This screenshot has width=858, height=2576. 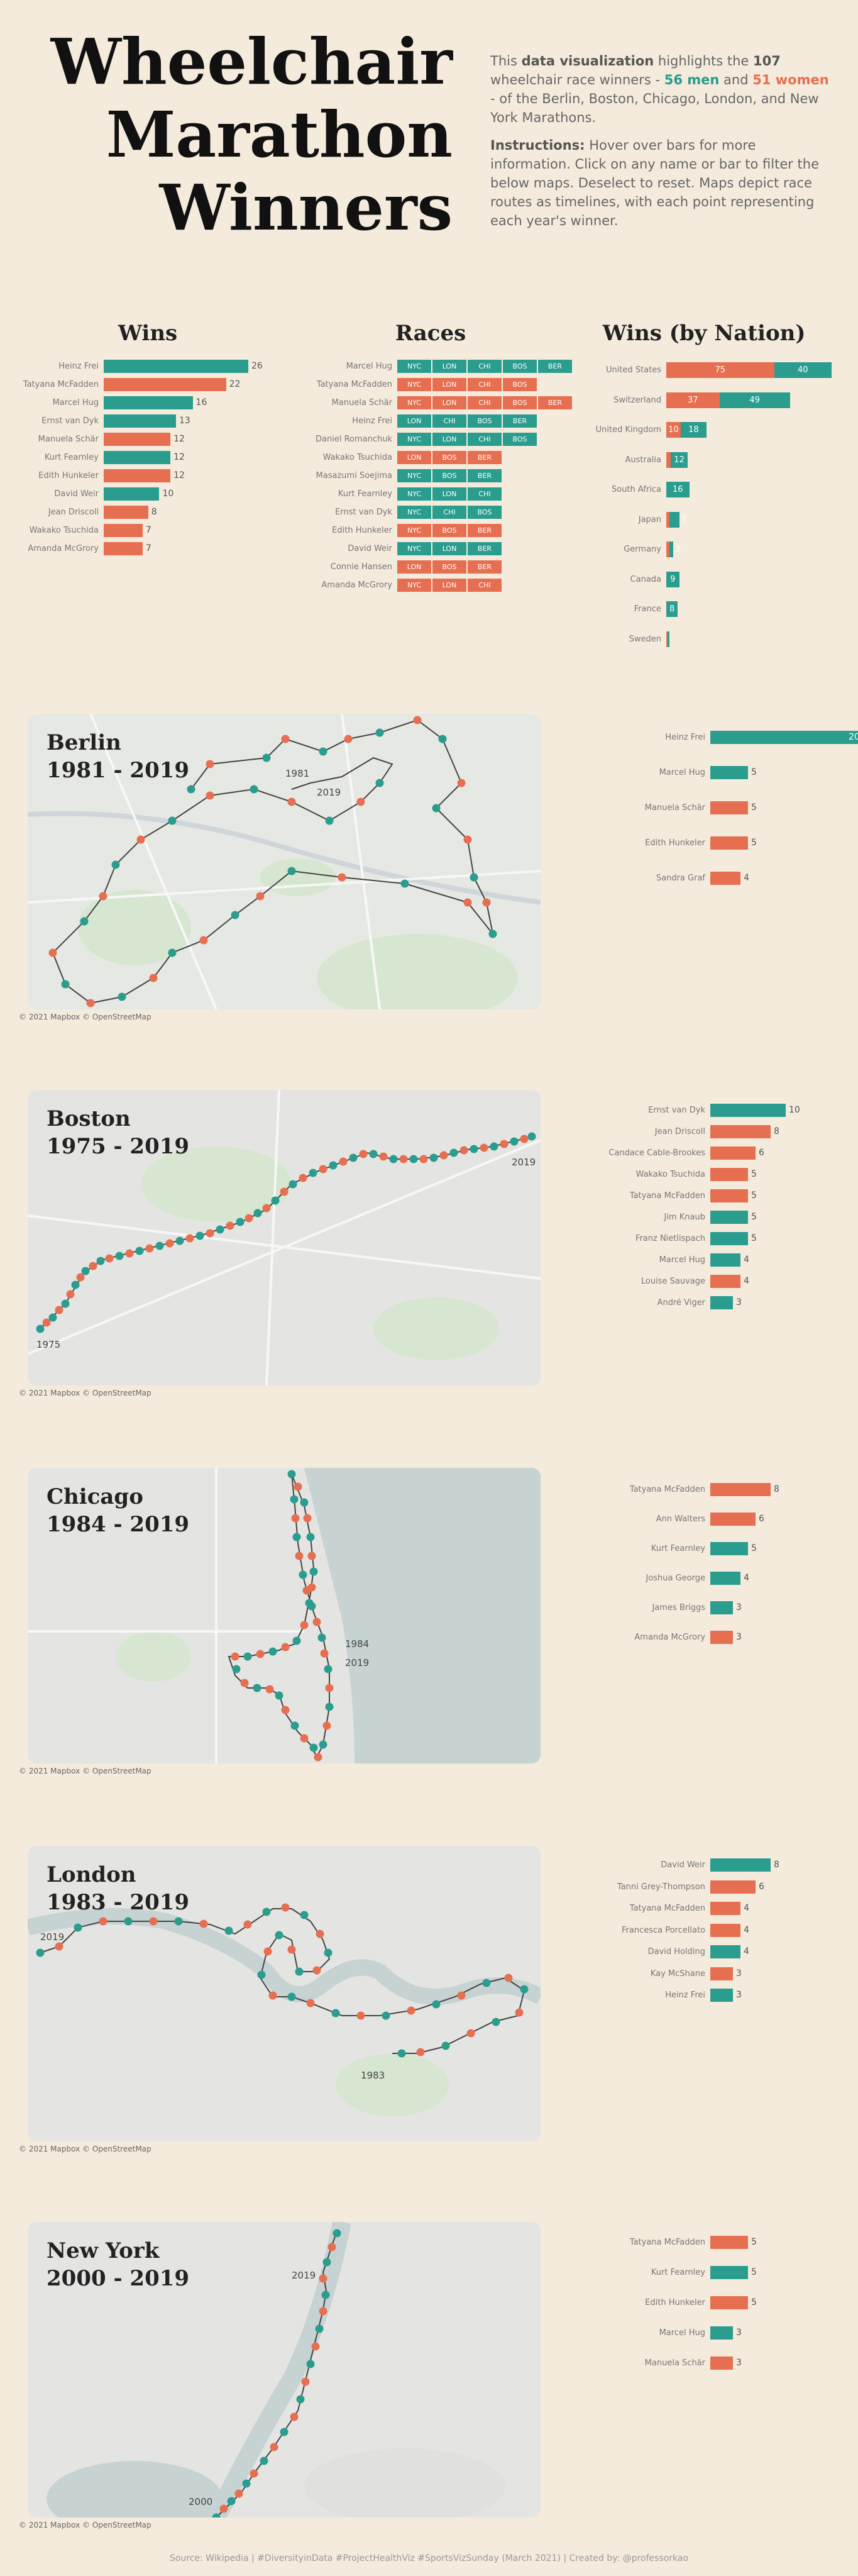 What do you see at coordinates (680, 1519) in the screenshot?
I see `leader-name-label: Ann Walters` at bounding box center [680, 1519].